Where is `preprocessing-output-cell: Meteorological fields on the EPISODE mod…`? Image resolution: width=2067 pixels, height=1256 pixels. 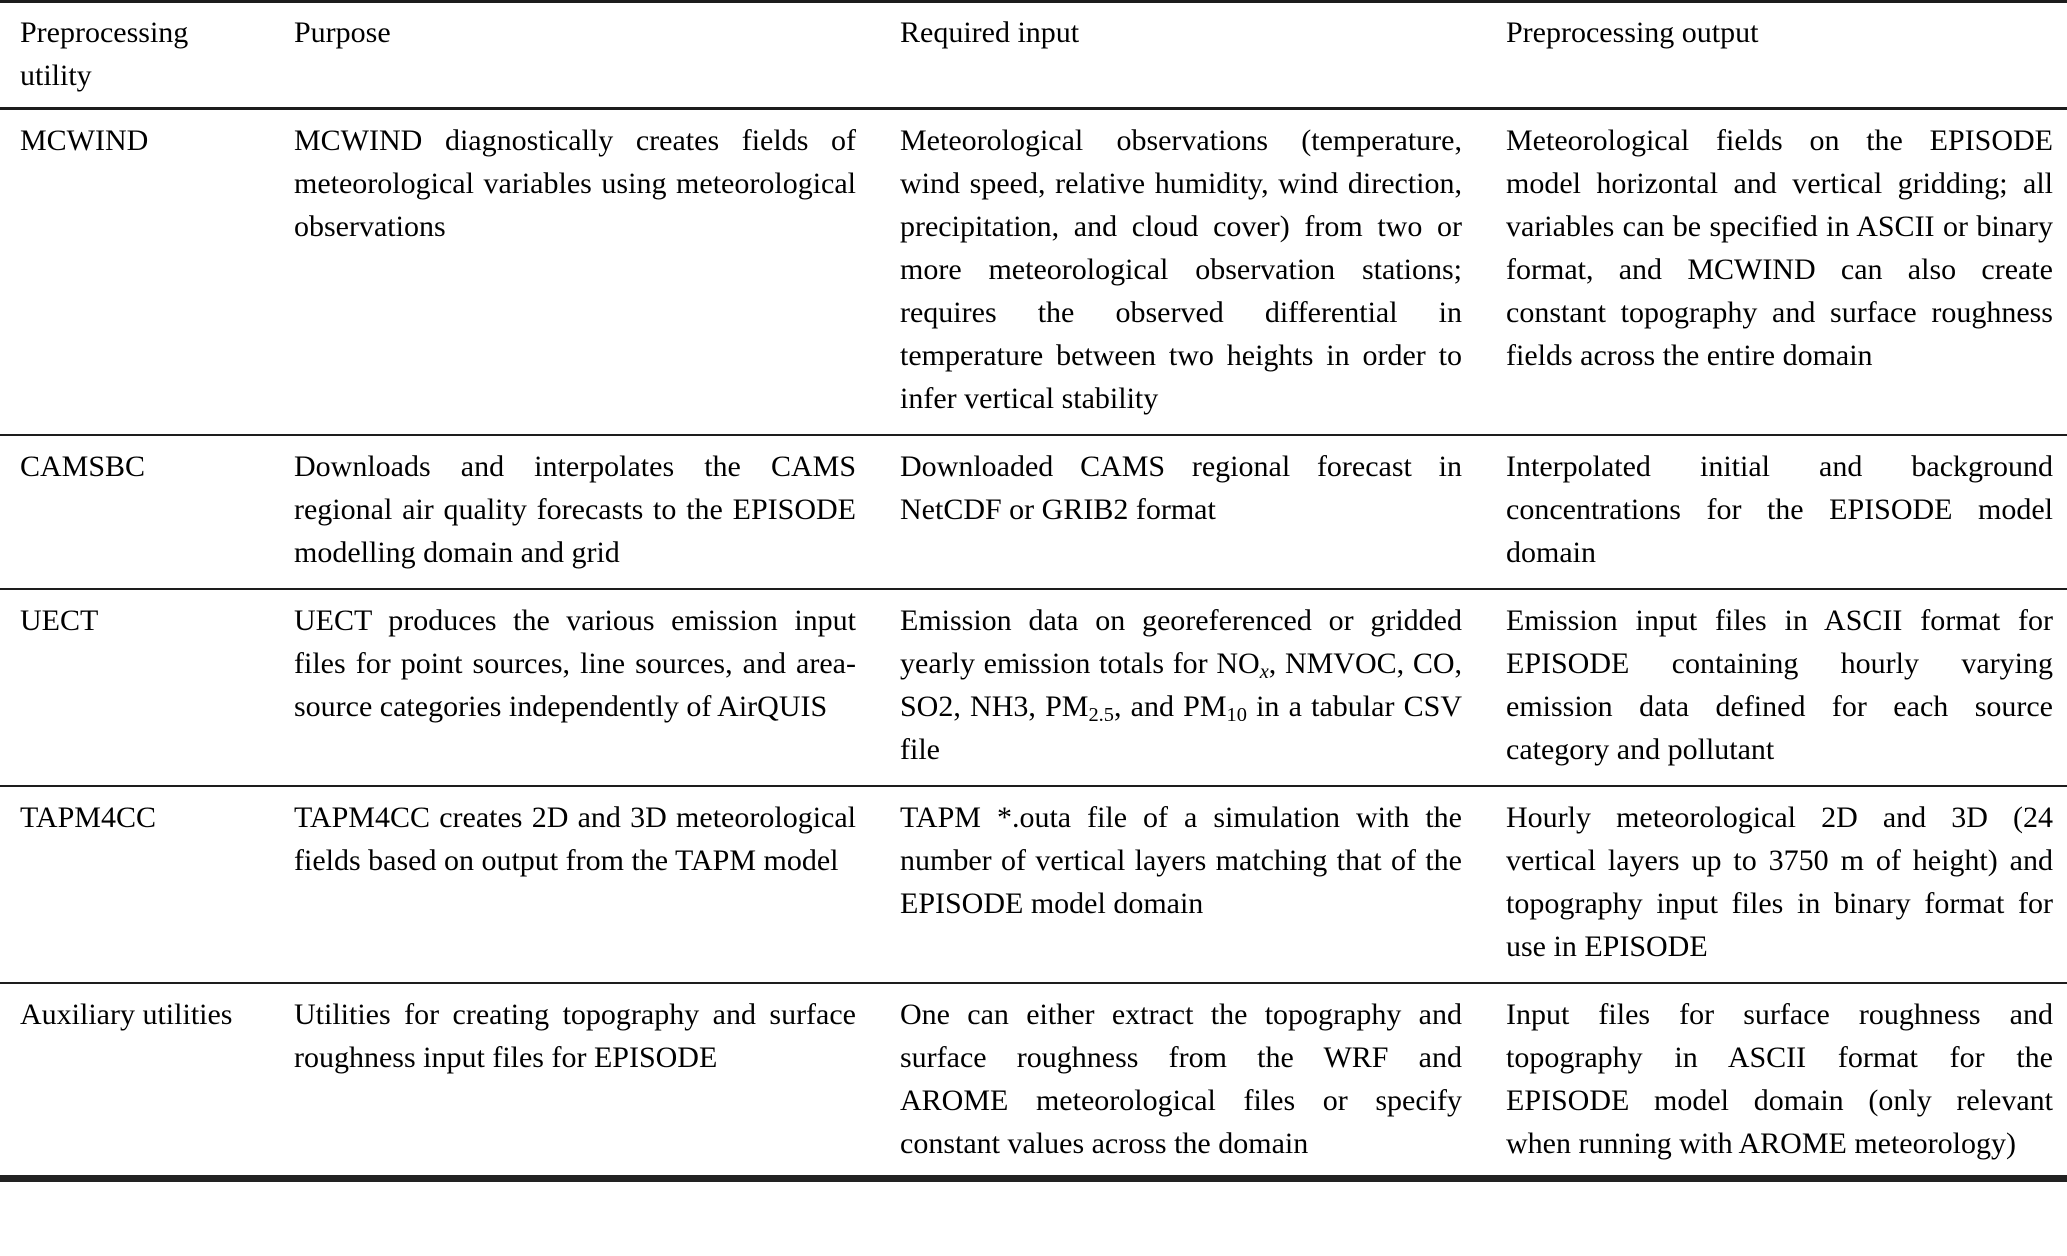
preprocessing-output-cell: Meteorological fields on the EPISODE mod… is located at coordinates (1779, 248).